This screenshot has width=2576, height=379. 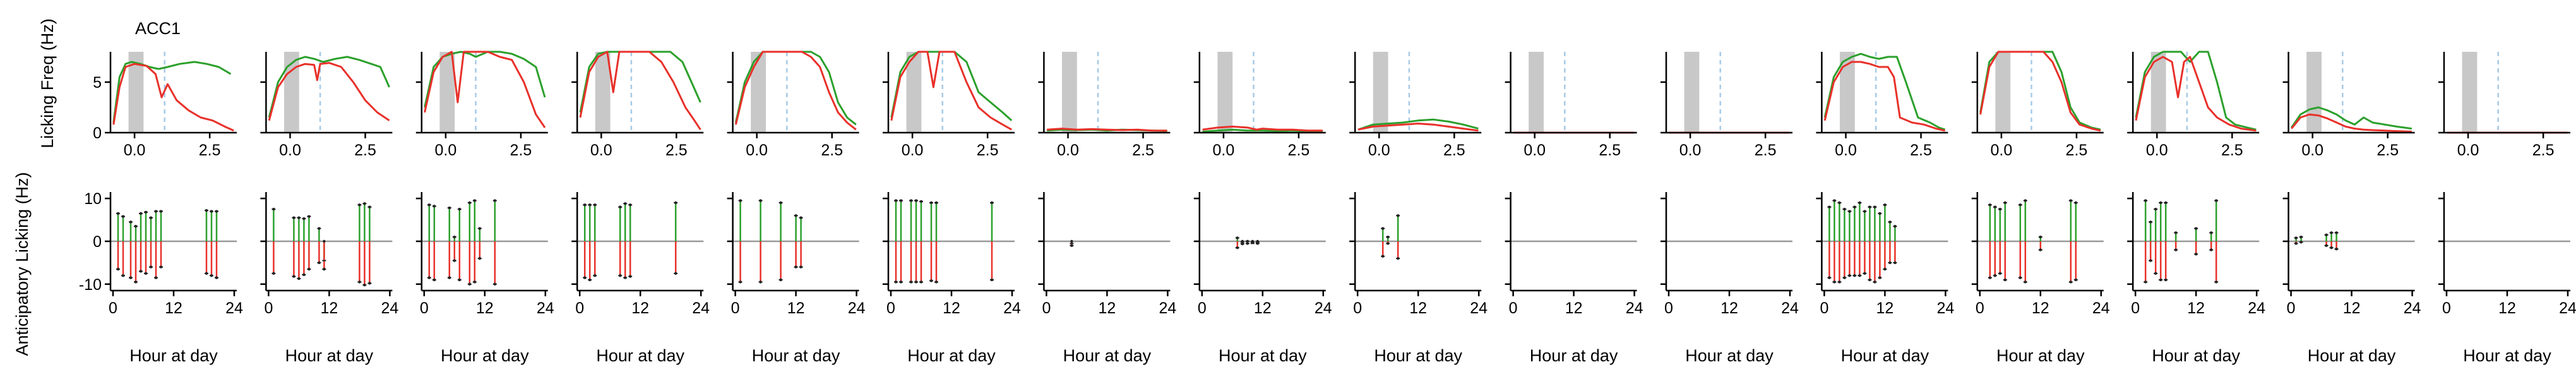 I want to click on bottom-y-tick-label: 10, so click(x=93, y=199).